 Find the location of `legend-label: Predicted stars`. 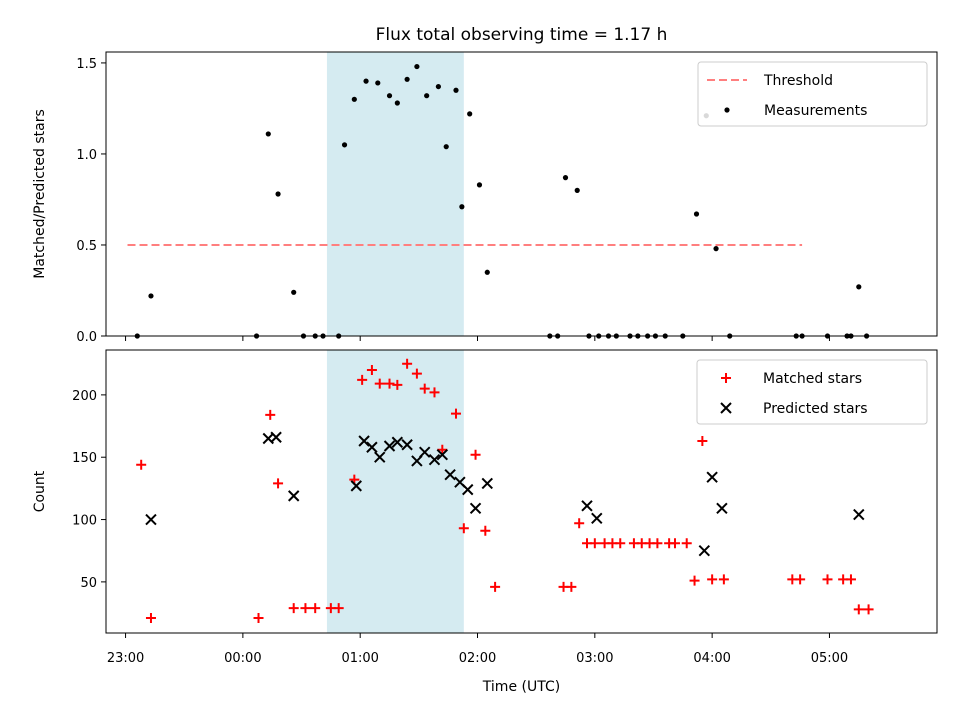

legend-label: Predicted stars is located at coordinates (815, 409).